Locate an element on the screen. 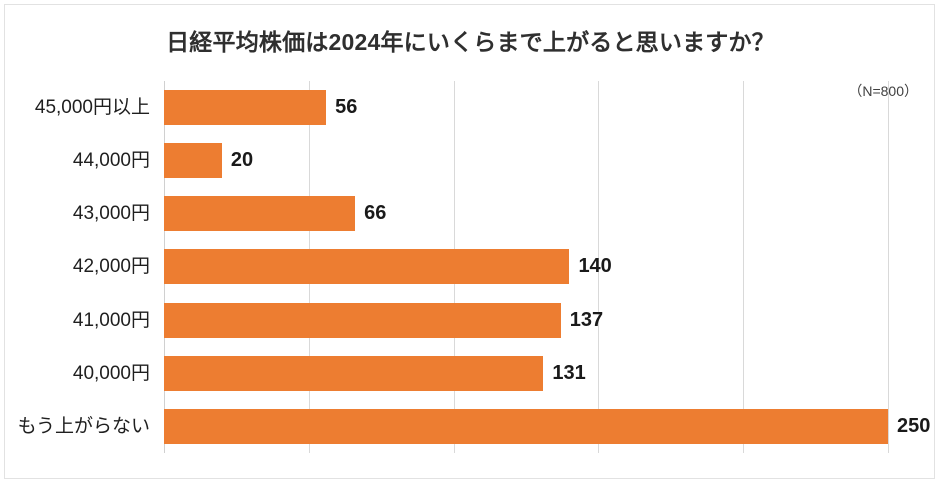  bar-value-label: 20 is located at coordinates (242, 160).